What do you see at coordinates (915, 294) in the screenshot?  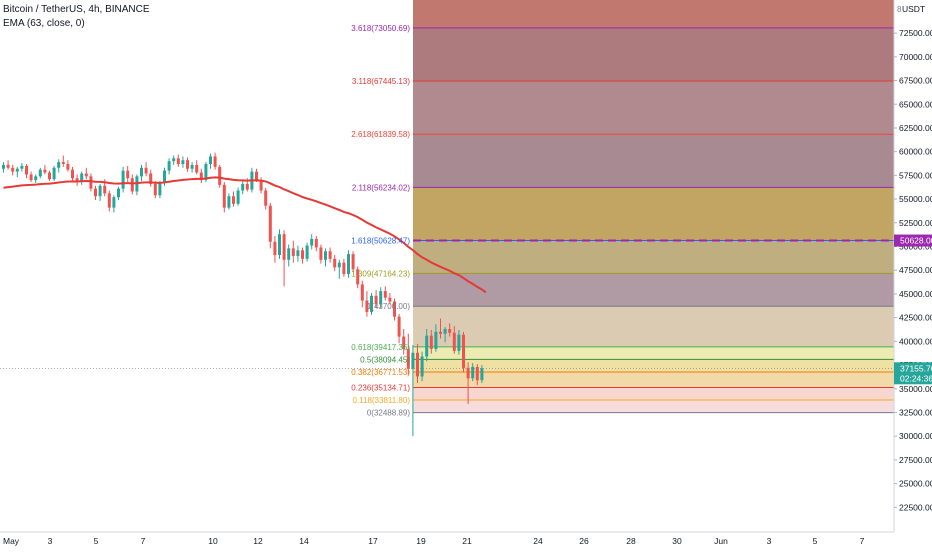 I see `price-tick-label: 45000.00` at bounding box center [915, 294].